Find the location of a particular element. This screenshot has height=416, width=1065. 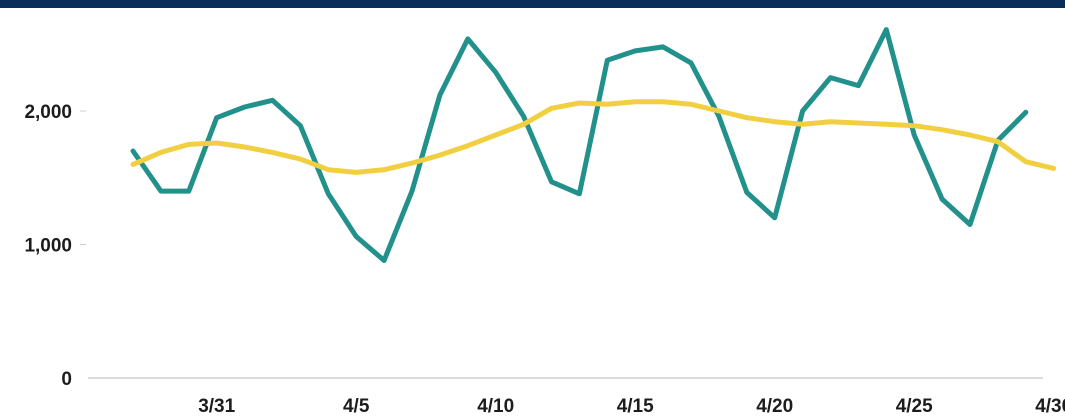

y-tick-label: 2,000 is located at coordinates (48, 112).